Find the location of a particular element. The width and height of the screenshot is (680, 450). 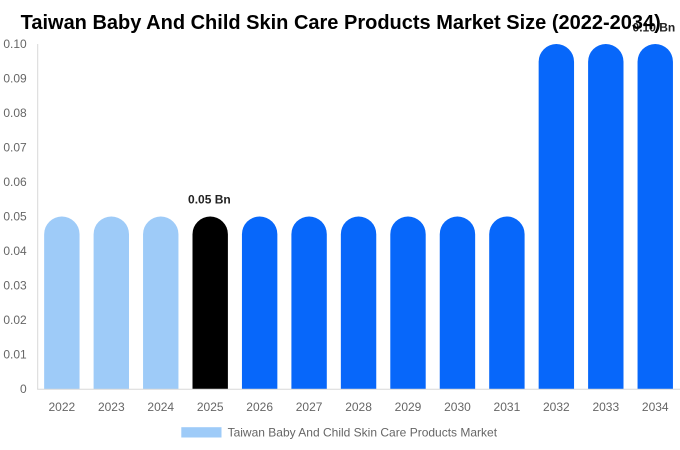

svg-text: 2028 is located at coordinates (358, 407).